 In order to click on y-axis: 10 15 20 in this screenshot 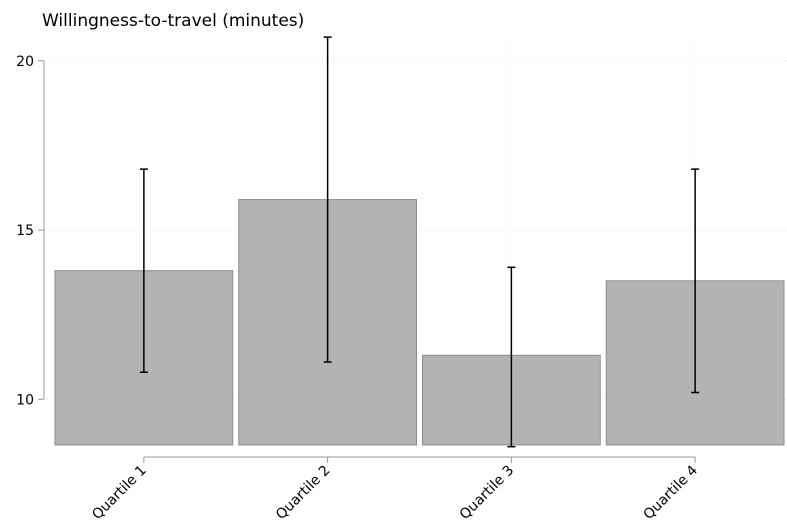, I will do `click(30, 231)`.